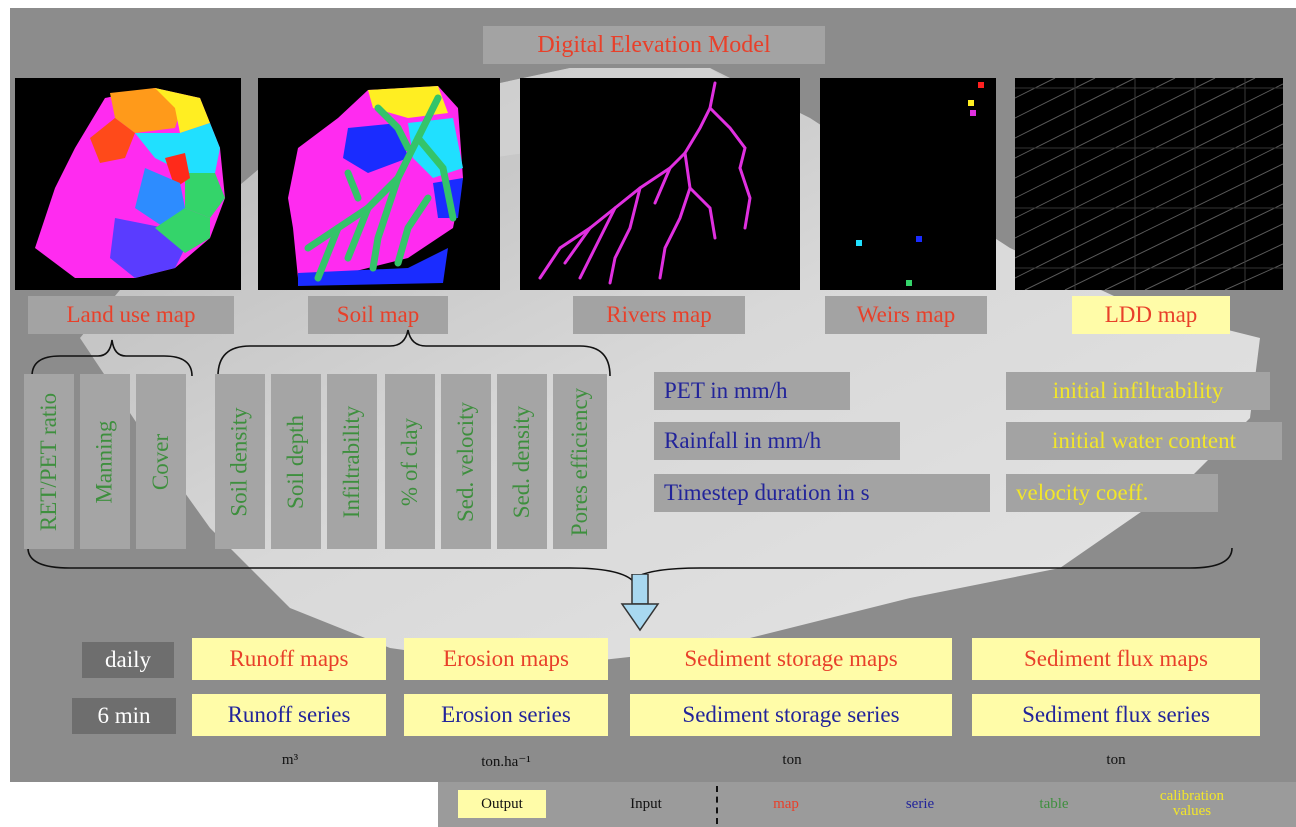  I want to click on sediment-storage-maps-output: Sediment storage maps, so click(791, 659).